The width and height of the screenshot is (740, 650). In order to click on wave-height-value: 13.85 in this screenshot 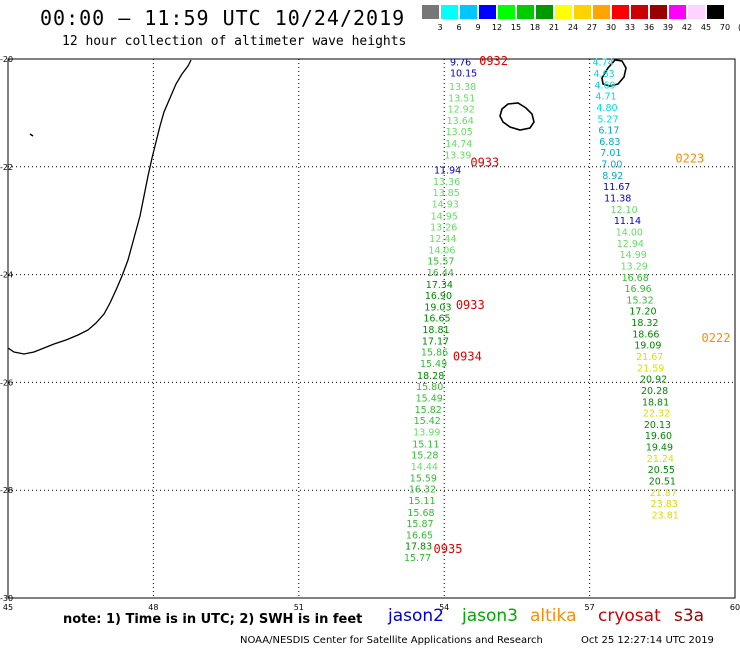, I will do `click(446, 193)`.